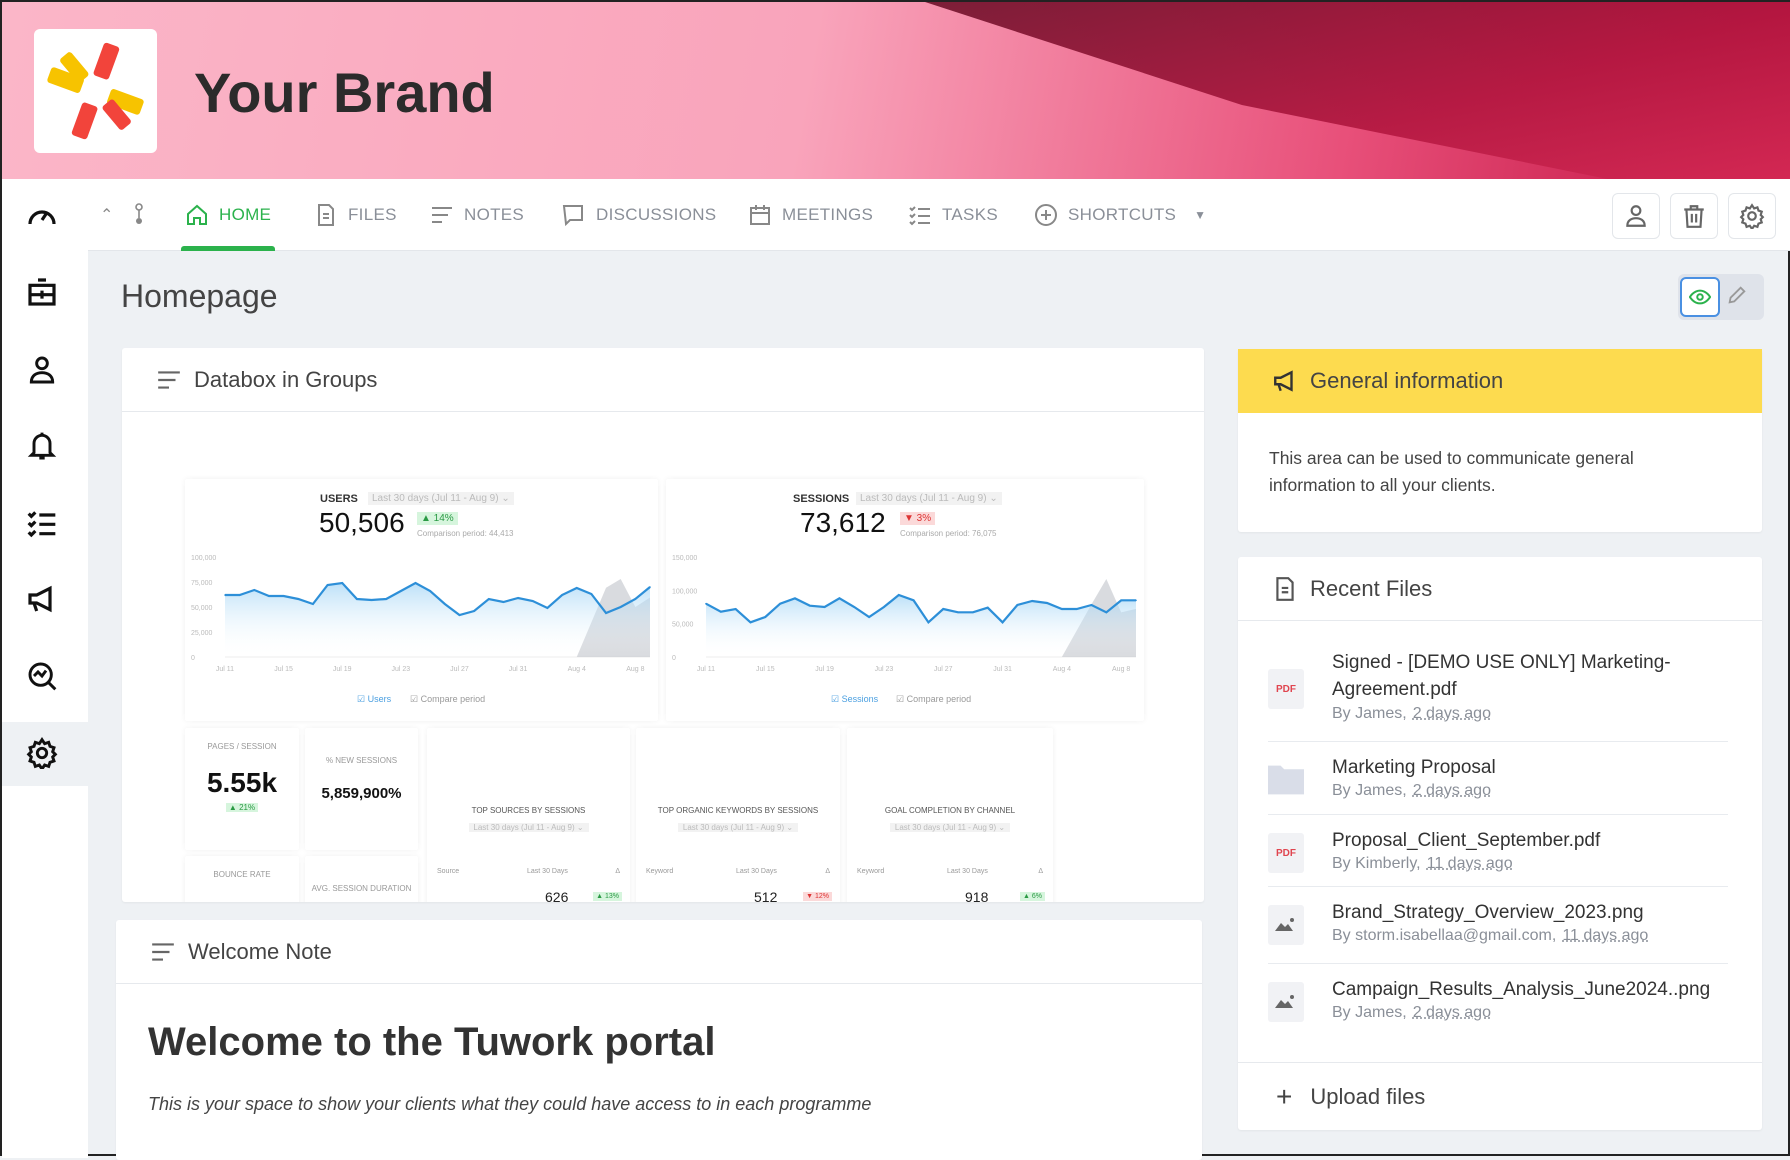 The height and width of the screenshot is (1160, 1790). Describe the element at coordinates (44, 372) in the screenshot. I see `user-icon` at that location.